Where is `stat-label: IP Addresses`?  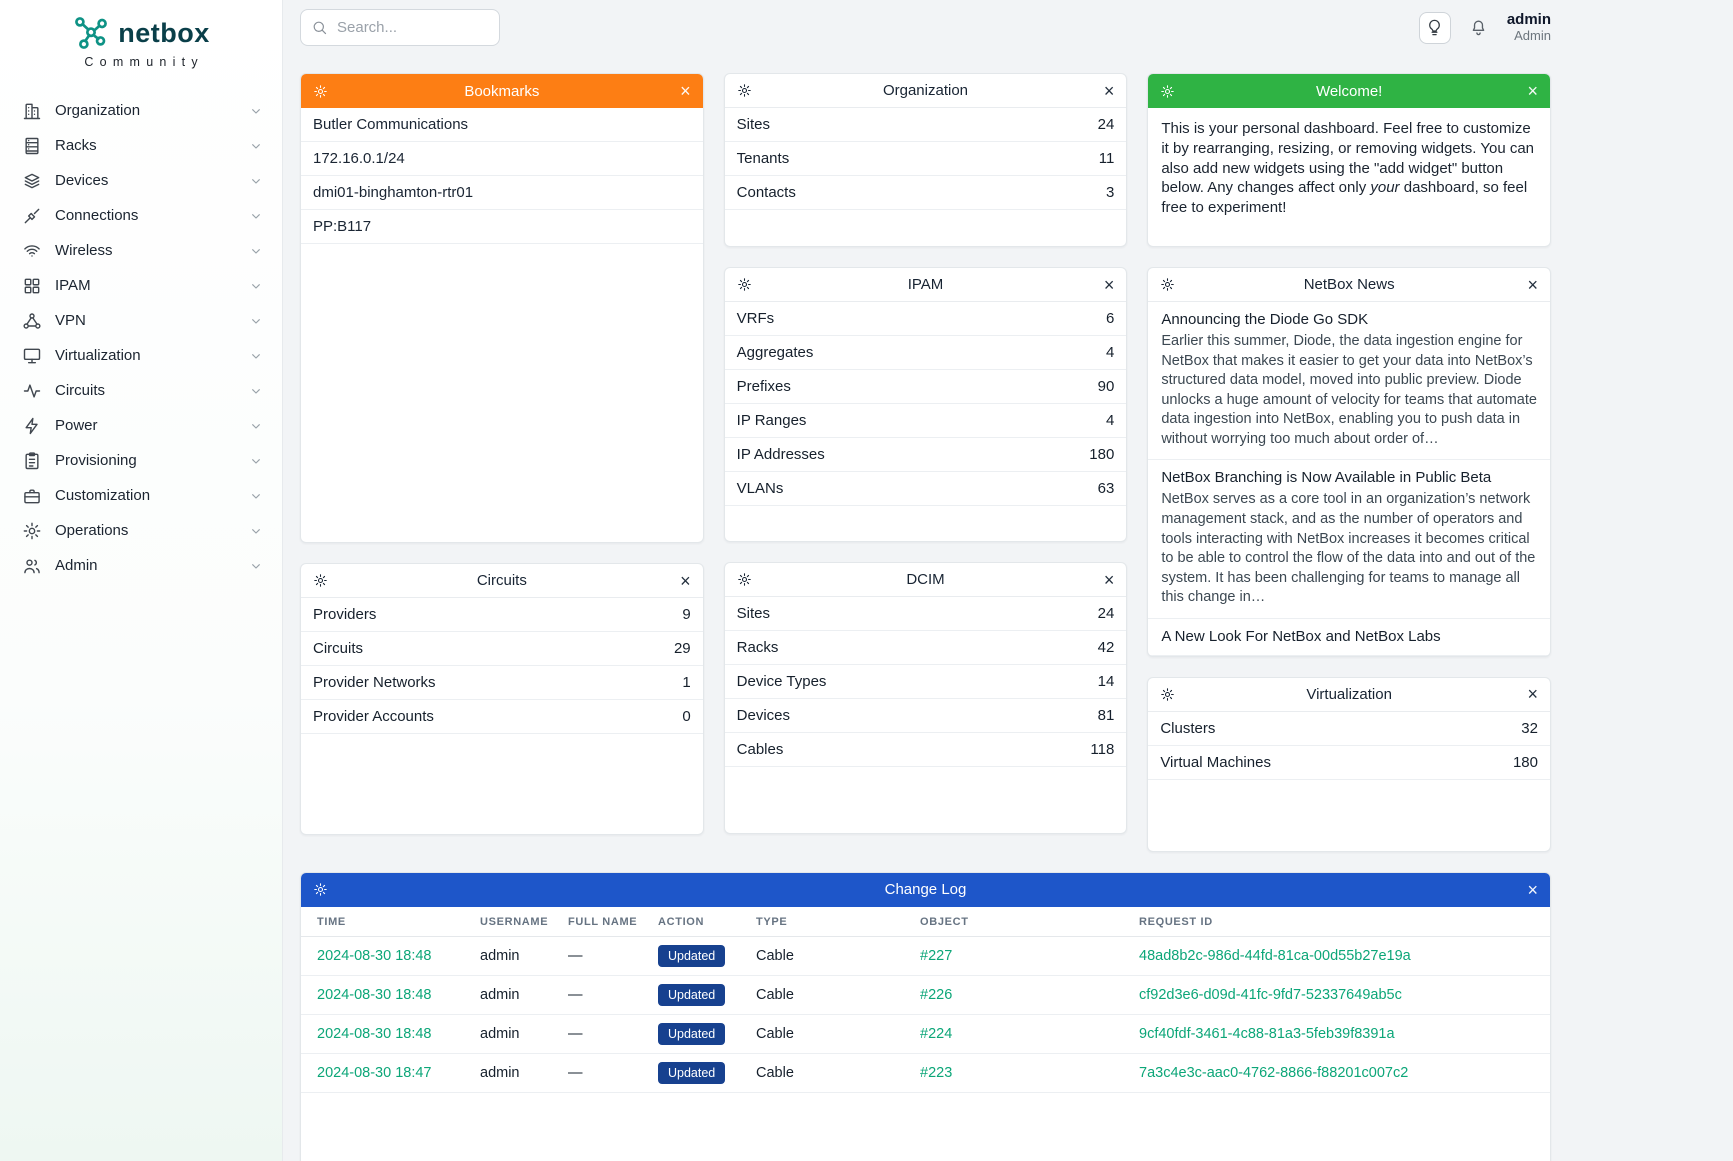
stat-label: IP Addresses is located at coordinates (780, 454).